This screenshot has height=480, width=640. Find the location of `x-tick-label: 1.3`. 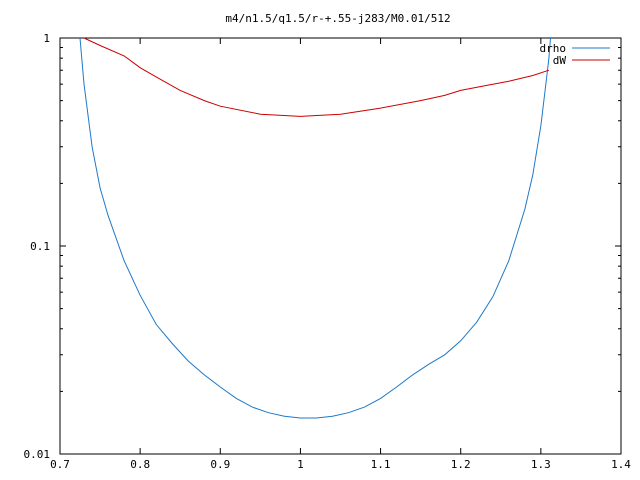

x-tick-label: 1.3 is located at coordinates (541, 464).